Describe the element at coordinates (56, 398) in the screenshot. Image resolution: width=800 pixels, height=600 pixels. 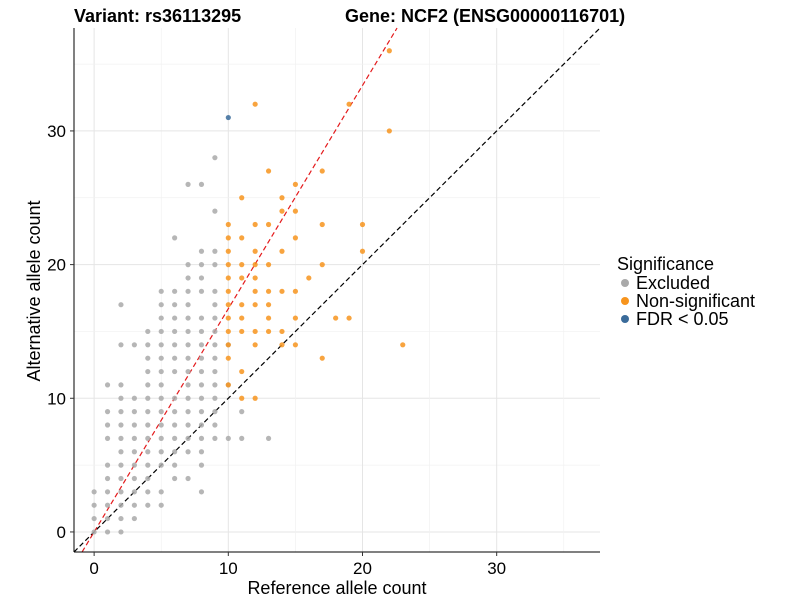
I see `y-tick-label: 10` at that location.